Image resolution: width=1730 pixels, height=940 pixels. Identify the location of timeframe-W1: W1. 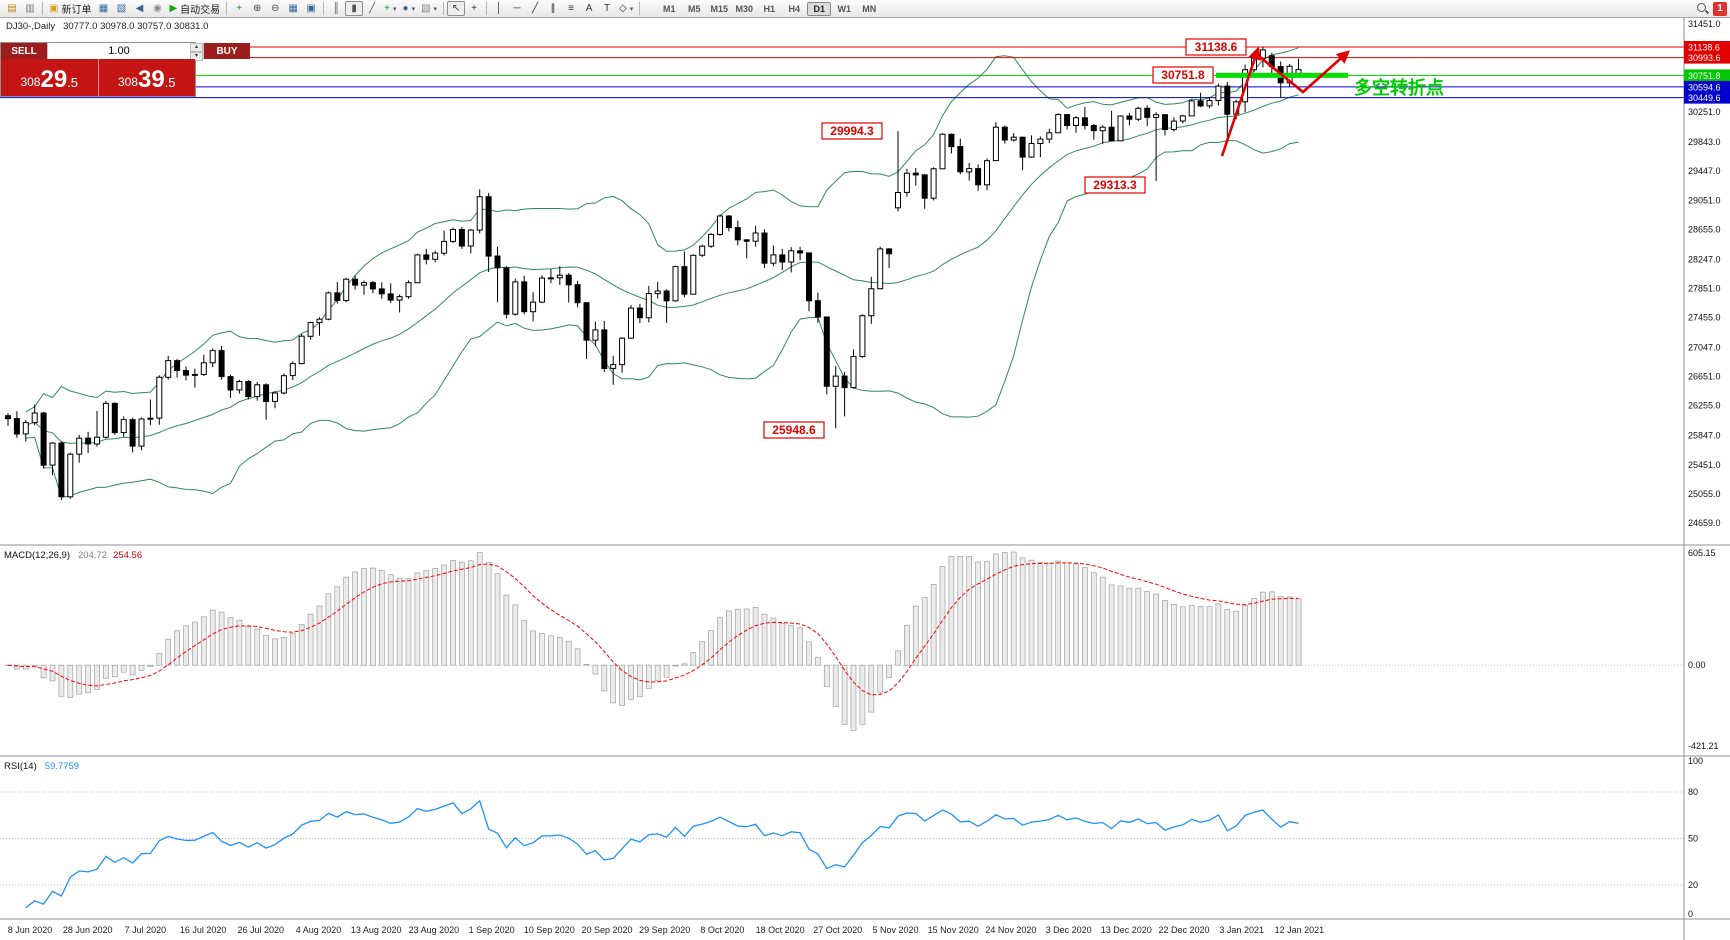
(844, 8).